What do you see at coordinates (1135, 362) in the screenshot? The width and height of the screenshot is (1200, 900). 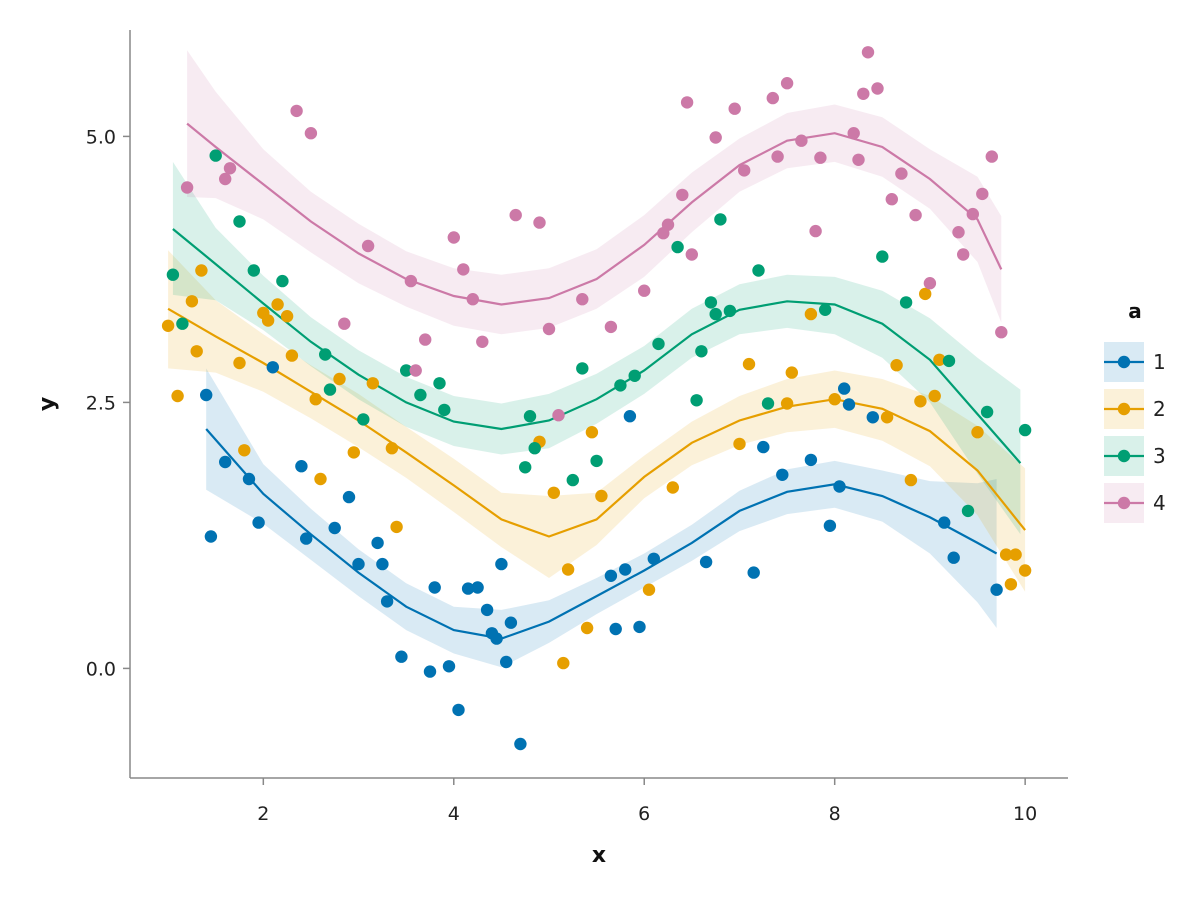 I see `legend-item-1: 1` at bounding box center [1135, 362].